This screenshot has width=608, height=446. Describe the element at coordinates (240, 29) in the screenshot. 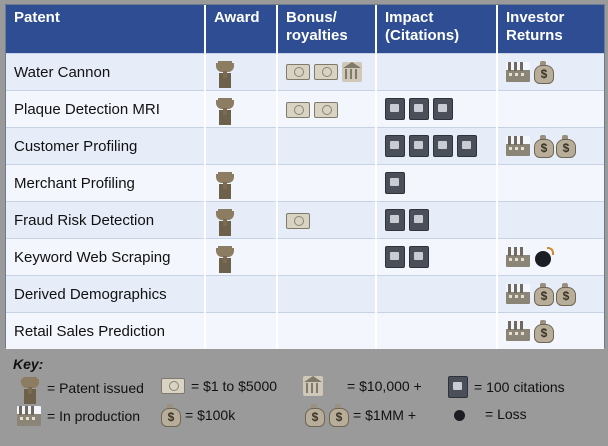

I see `header-award: Award` at that location.